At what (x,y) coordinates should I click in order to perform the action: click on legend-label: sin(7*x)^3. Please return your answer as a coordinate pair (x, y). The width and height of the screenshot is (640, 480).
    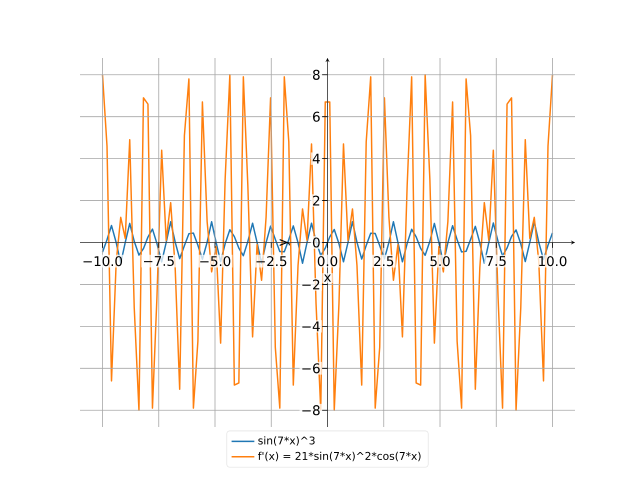
    Looking at the image, I should click on (286, 441).